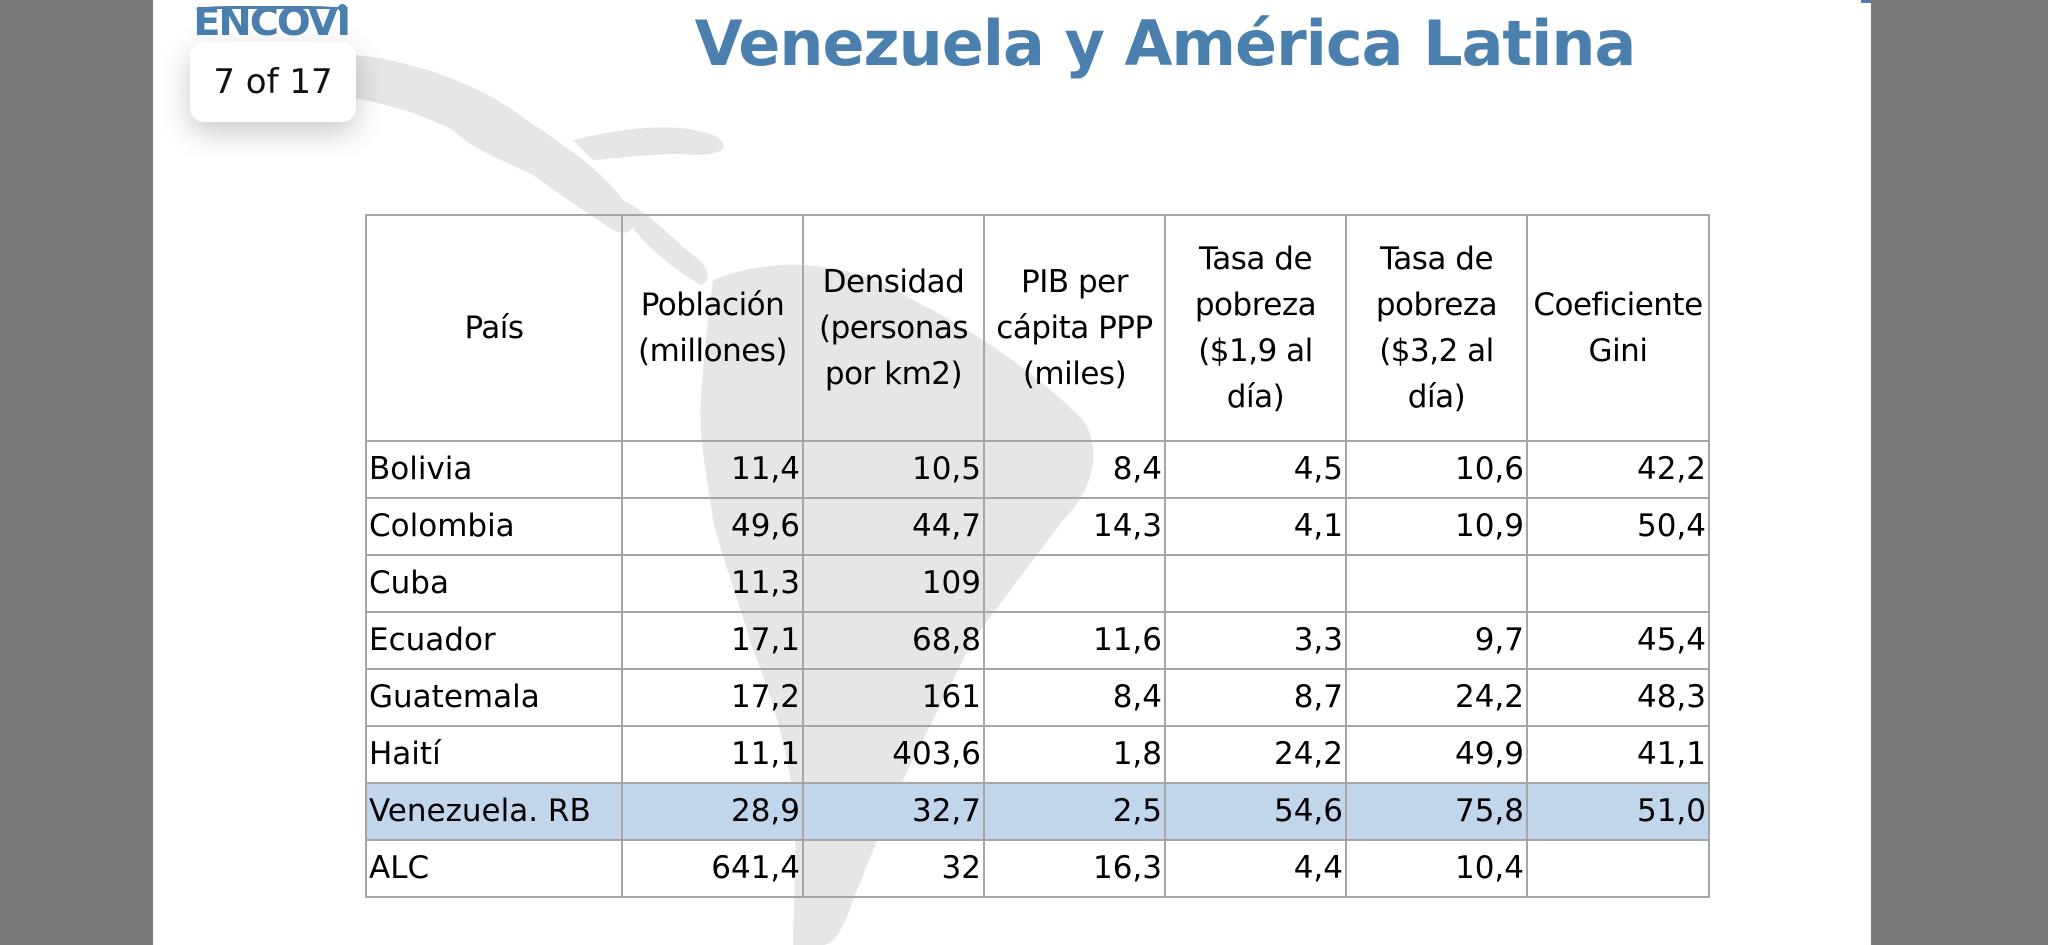 The height and width of the screenshot is (945, 2048). I want to click on cell-pib: 1,8, so click(1074, 754).